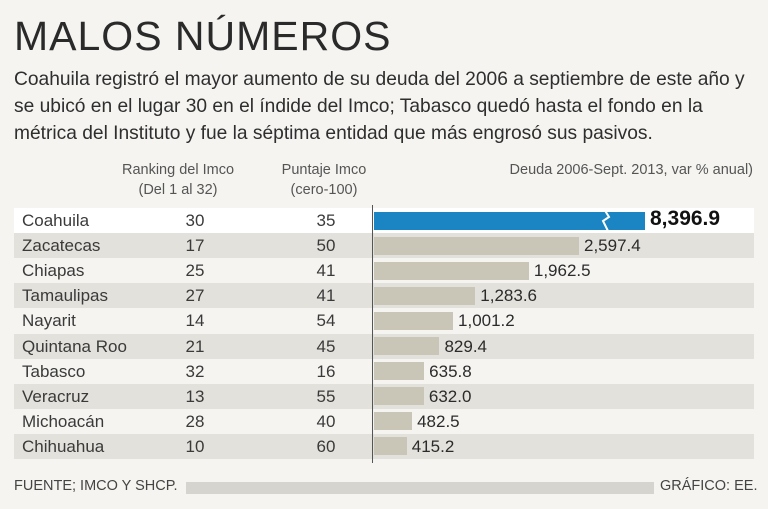  I want to click on bar-value-label: 8,396.9, so click(685, 218).